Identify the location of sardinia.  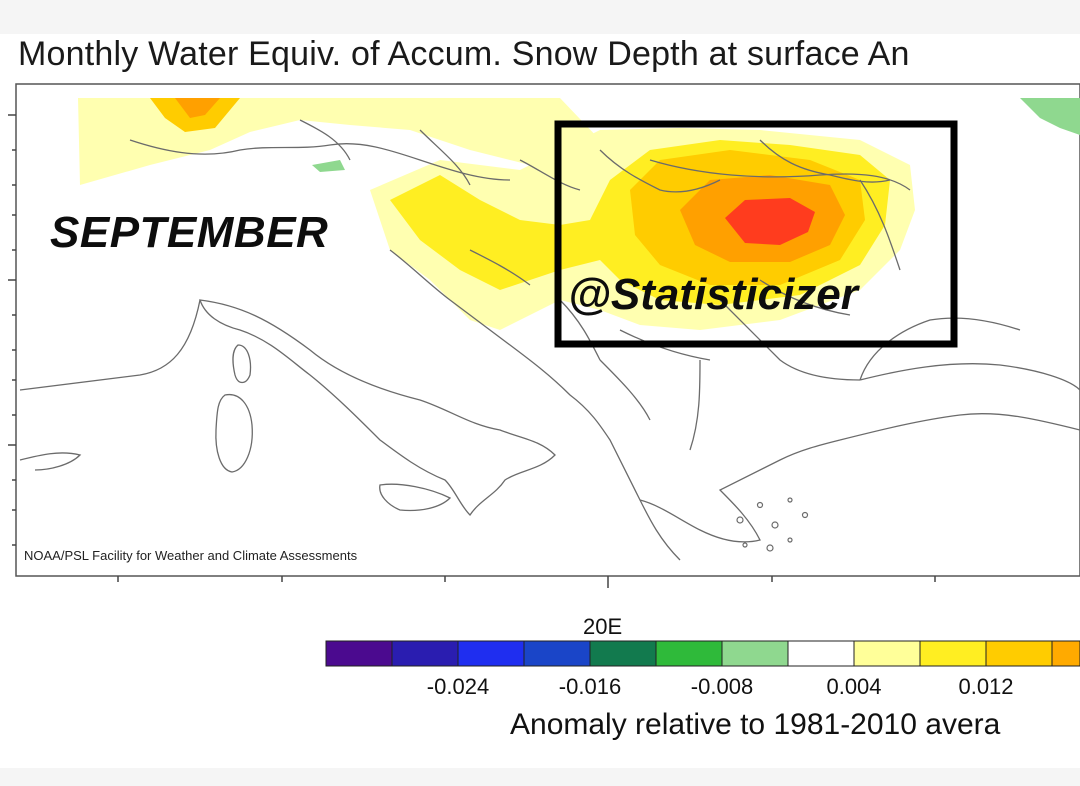
(234, 433).